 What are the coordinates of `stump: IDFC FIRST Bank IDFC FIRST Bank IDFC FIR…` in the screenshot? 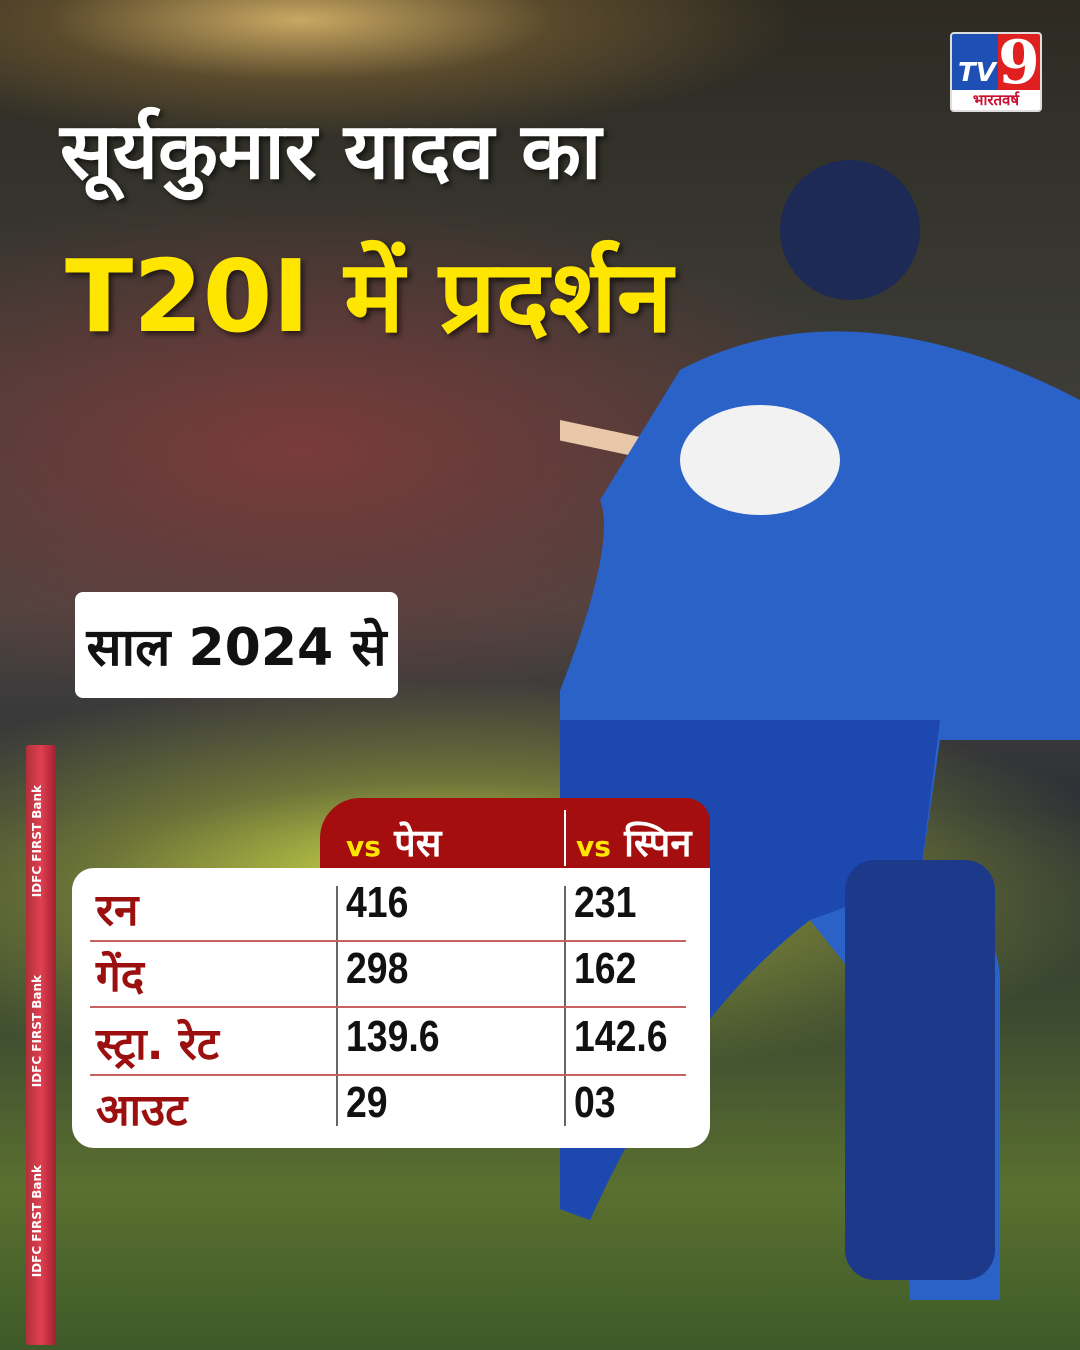 It's located at (41, 1045).